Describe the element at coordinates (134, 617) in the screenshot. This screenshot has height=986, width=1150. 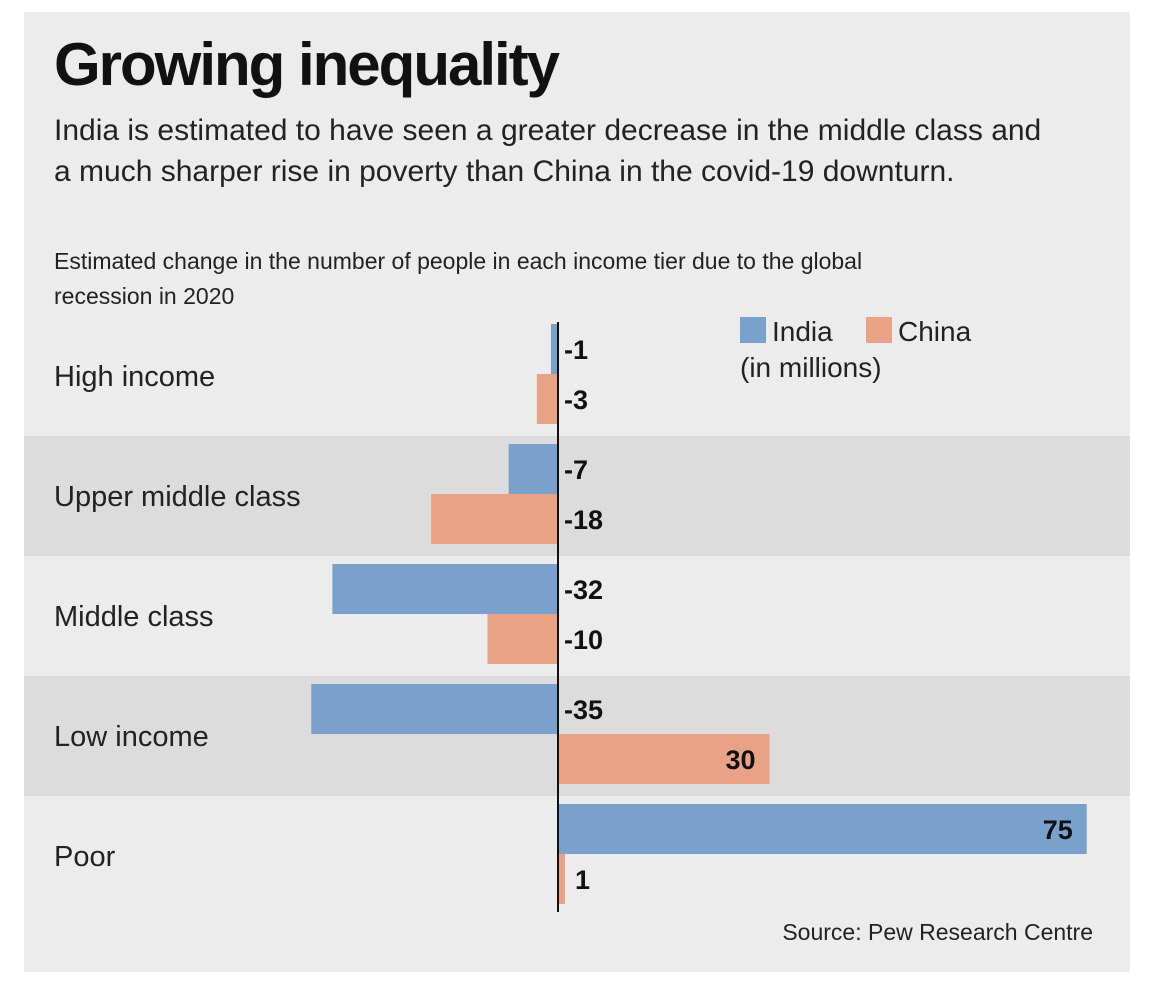
I see `category-label: Middle class` at that location.